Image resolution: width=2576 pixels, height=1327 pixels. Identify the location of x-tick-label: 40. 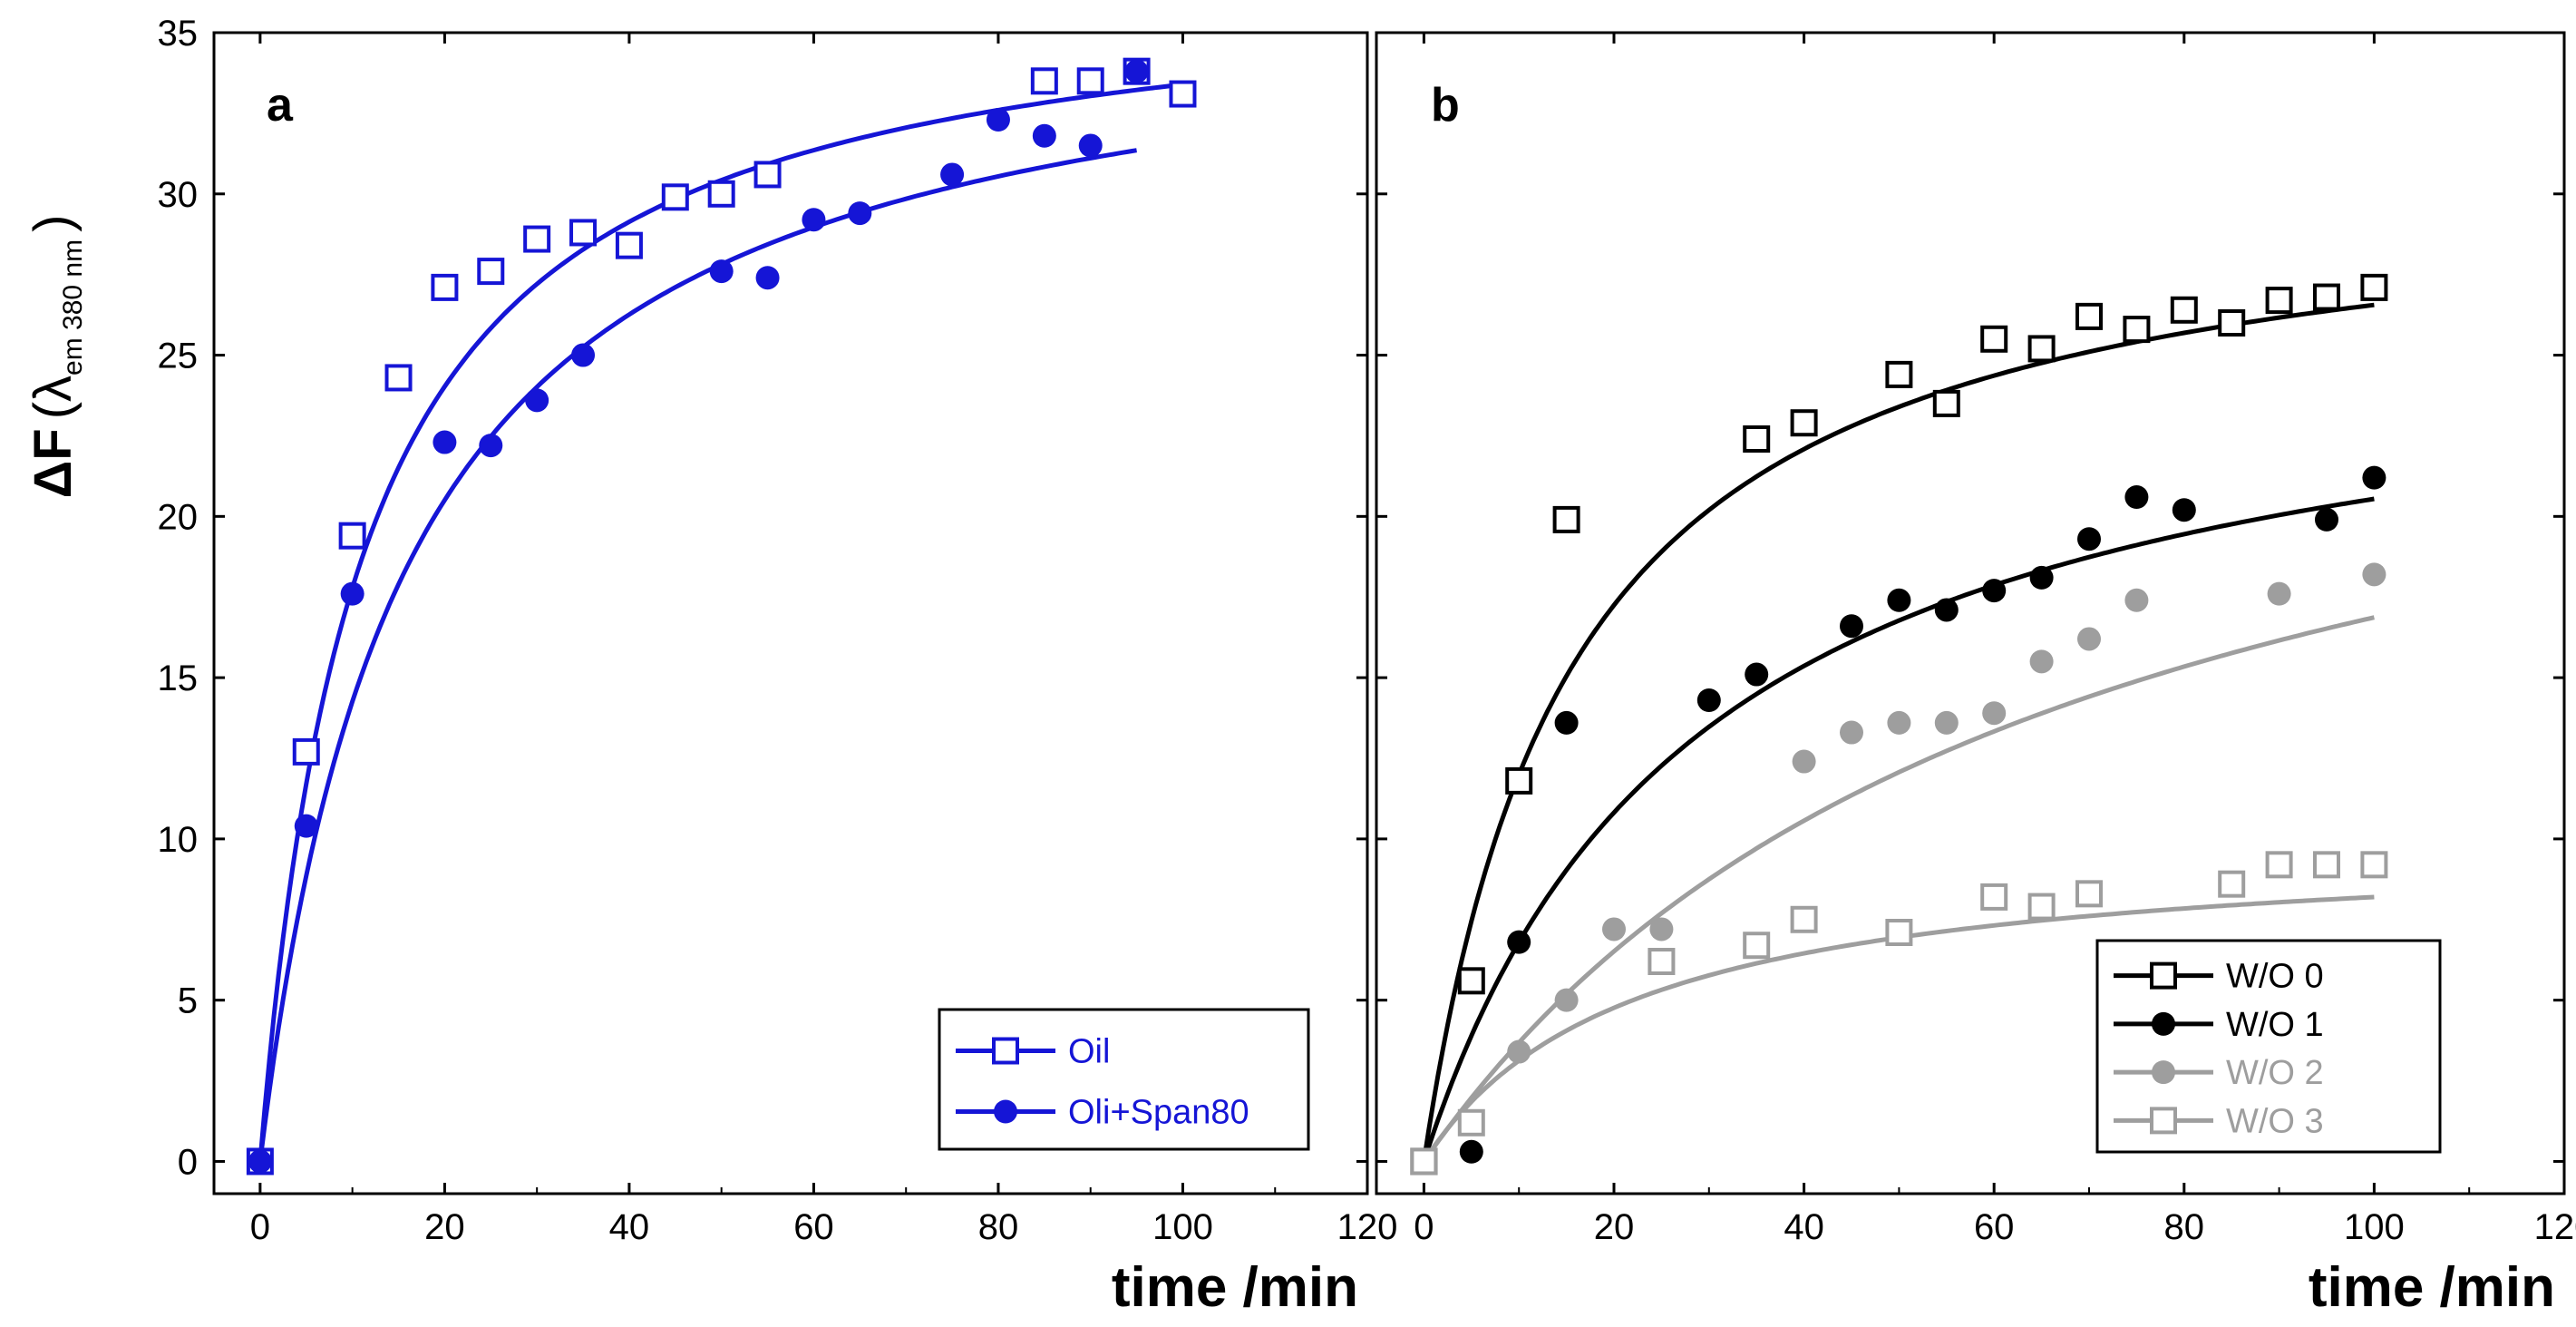
(1804, 1227).